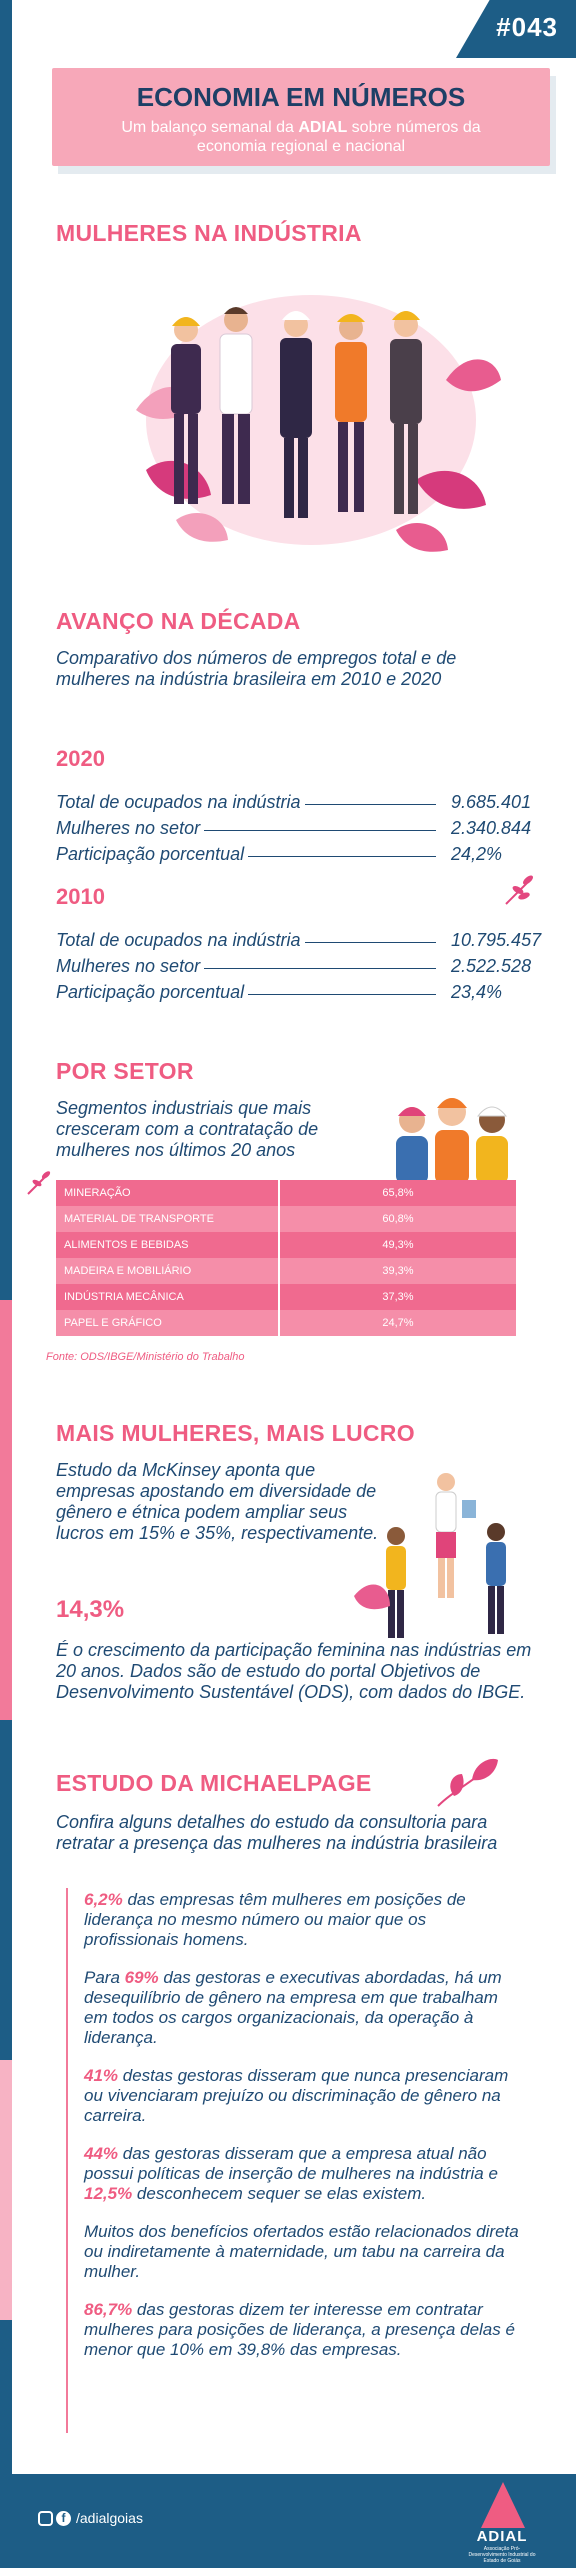 This screenshot has height=2568, width=576. I want to click on table-row: MADEIRA E MOBILIÁRIO 39,3%, so click(286, 1271).